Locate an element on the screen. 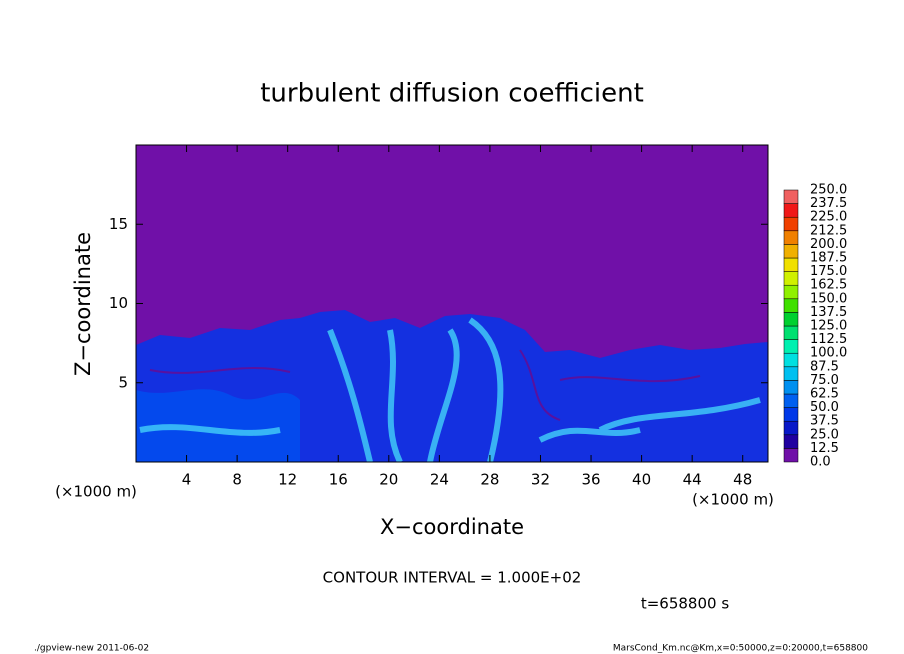 Image resolution: width=904 pixels, height=654 pixels. colorbar-label: 137.5 is located at coordinates (828, 312).